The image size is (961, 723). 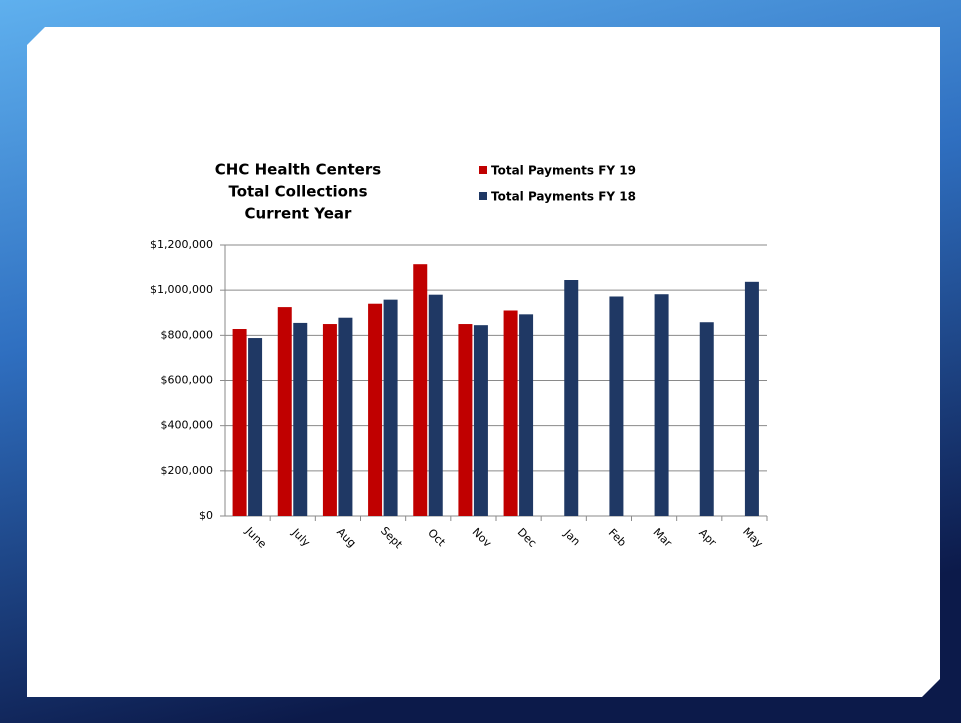 What do you see at coordinates (187, 334) in the screenshot?
I see `y-tick-label: $800,000` at bounding box center [187, 334].